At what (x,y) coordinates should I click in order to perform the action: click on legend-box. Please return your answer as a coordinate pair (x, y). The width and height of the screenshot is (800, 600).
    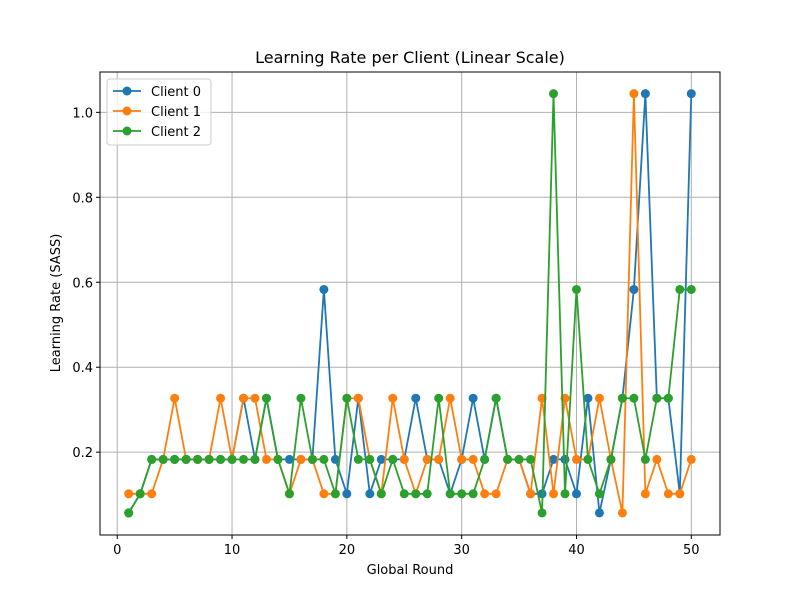
    Looking at the image, I should click on (159, 112).